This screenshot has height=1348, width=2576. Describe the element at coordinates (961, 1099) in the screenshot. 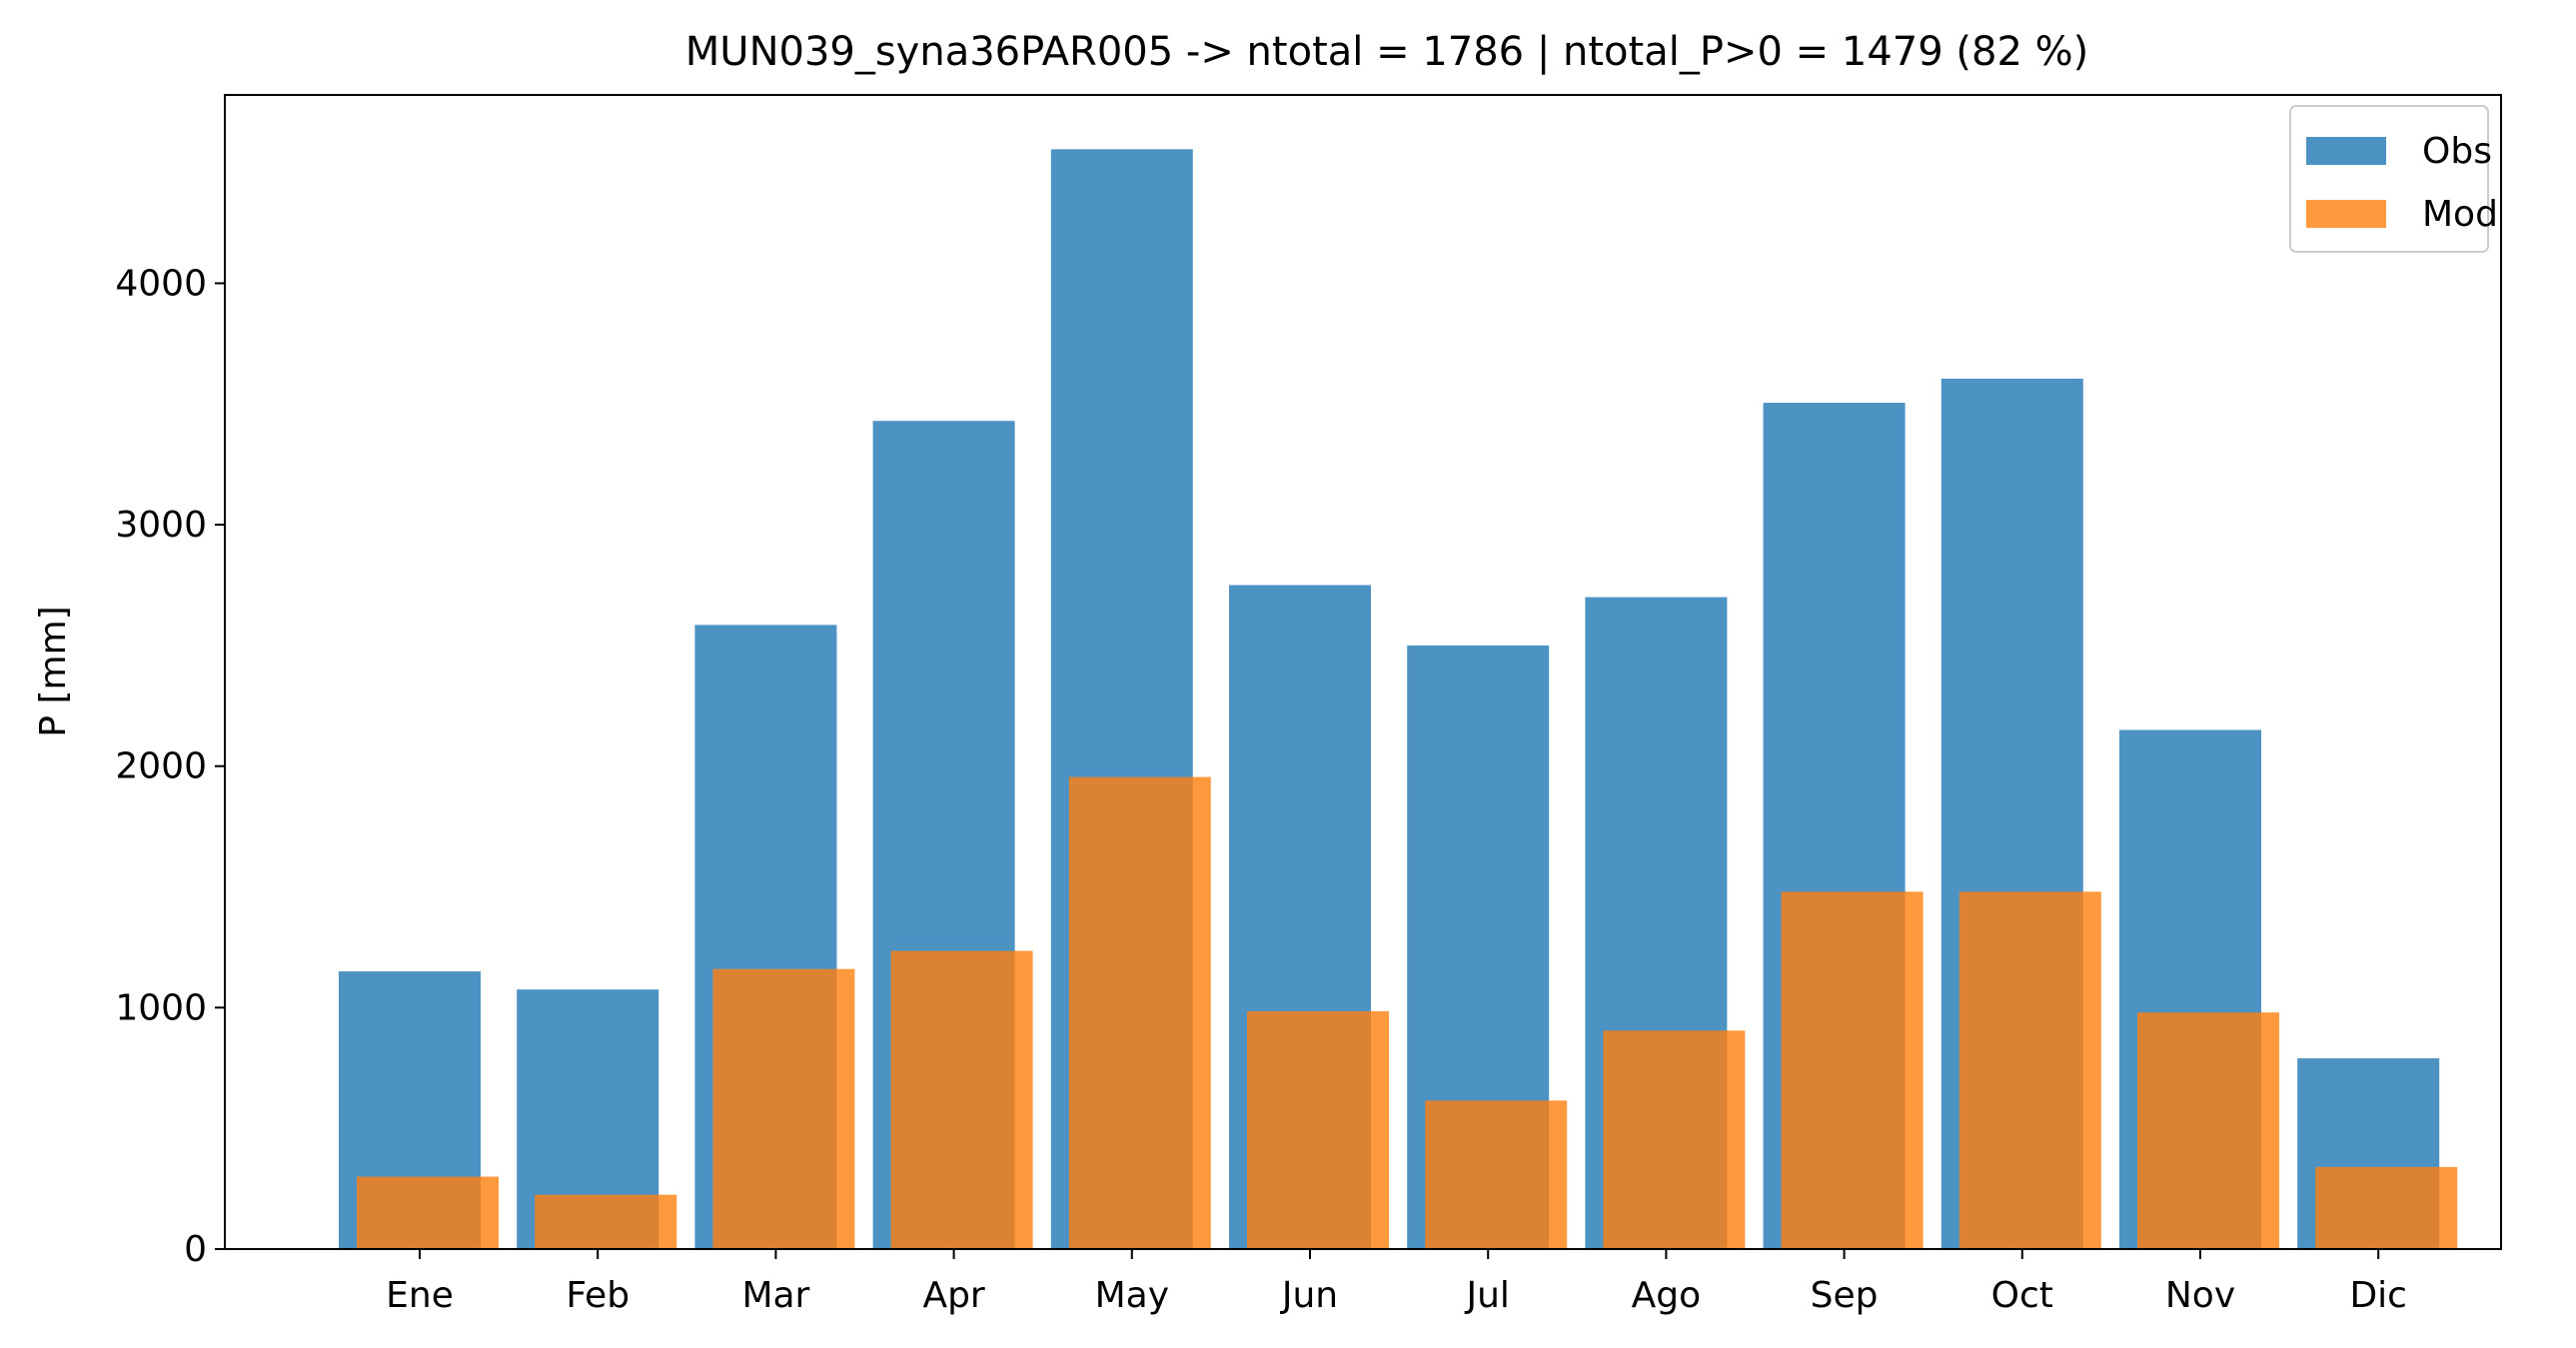

I see `bar-mod-apr` at that location.